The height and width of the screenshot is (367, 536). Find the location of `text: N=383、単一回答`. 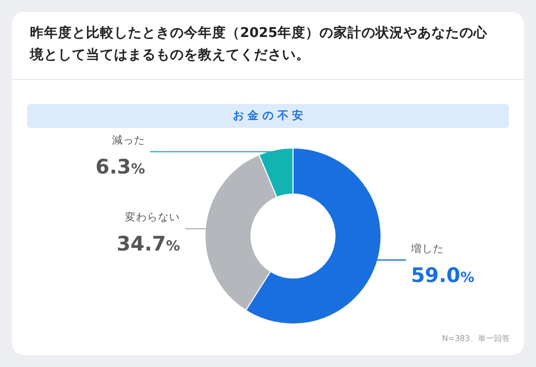

text: N=383、単一回答 is located at coordinates (476, 338).